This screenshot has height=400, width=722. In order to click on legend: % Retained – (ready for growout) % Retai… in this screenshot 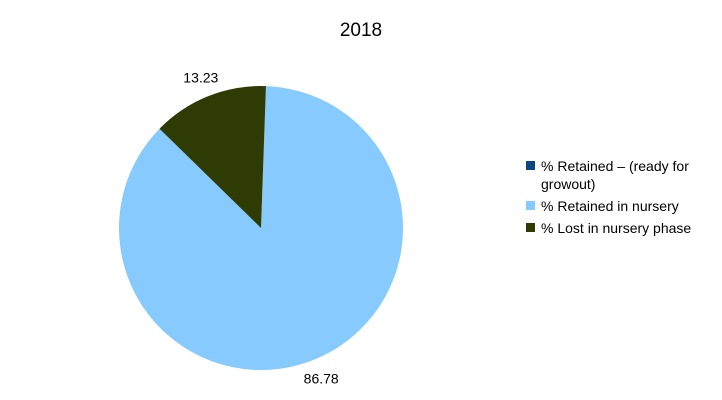, I will do `click(624, 199)`.